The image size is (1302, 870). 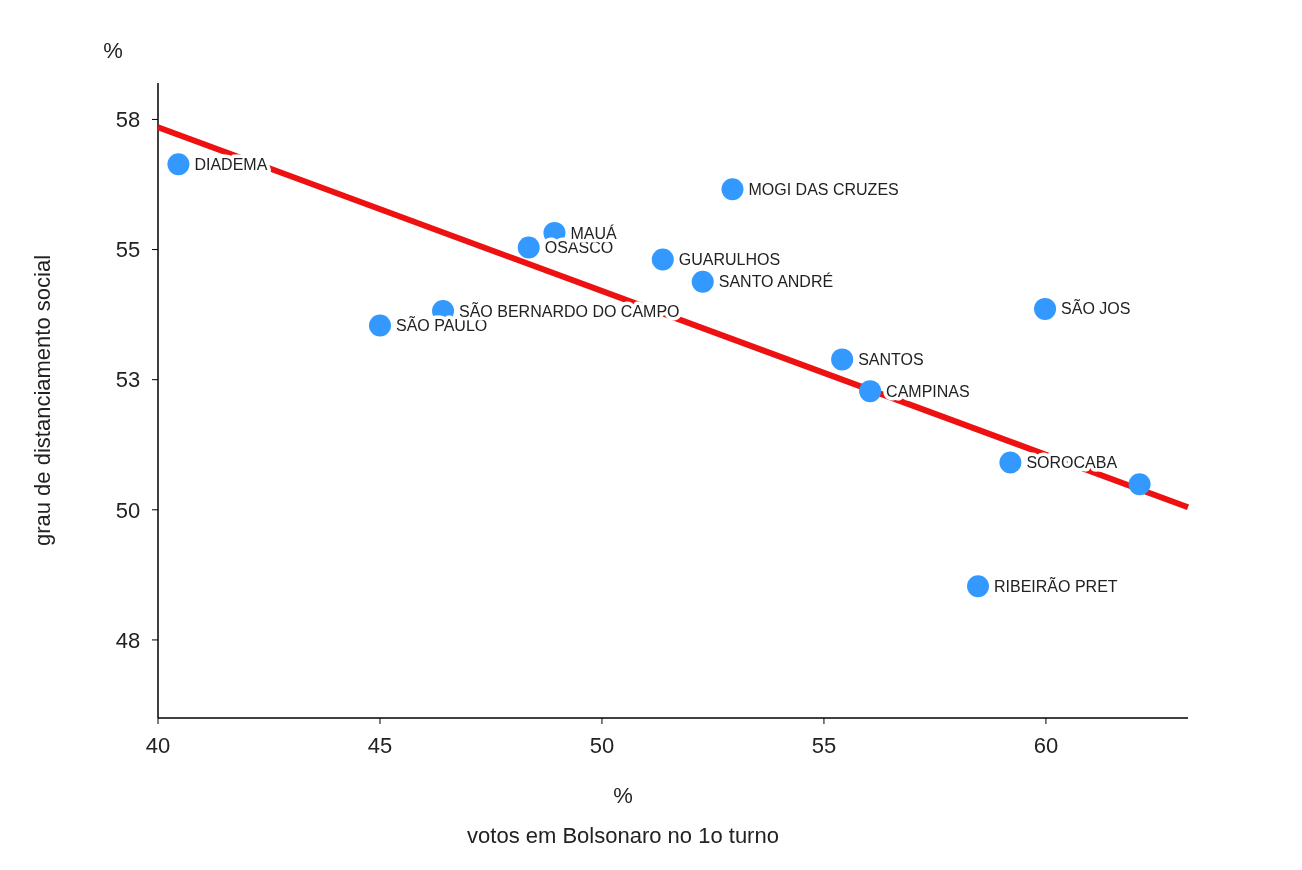 I want to click on y-tick-label: 55, so click(x=128, y=250).